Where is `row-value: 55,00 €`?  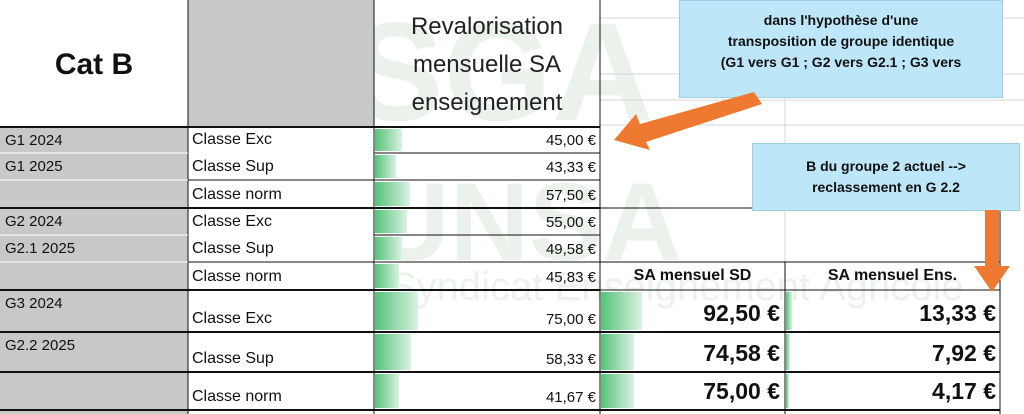 row-value: 55,00 € is located at coordinates (570, 222).